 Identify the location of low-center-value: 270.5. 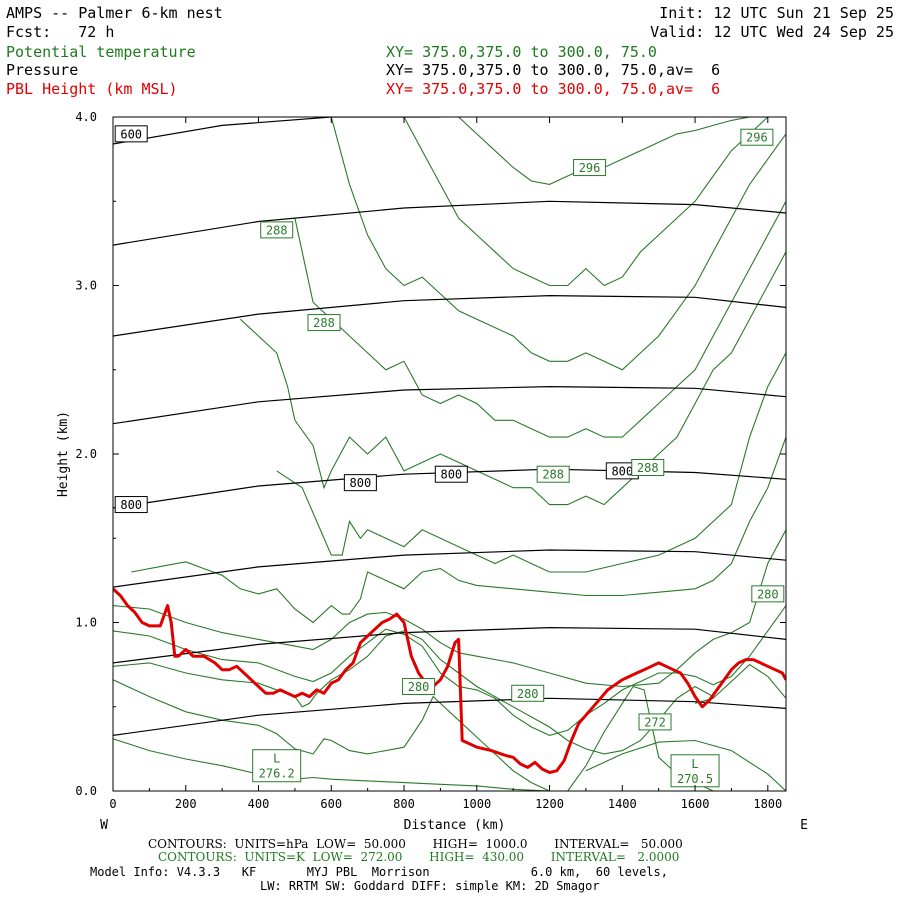
(695, 779).